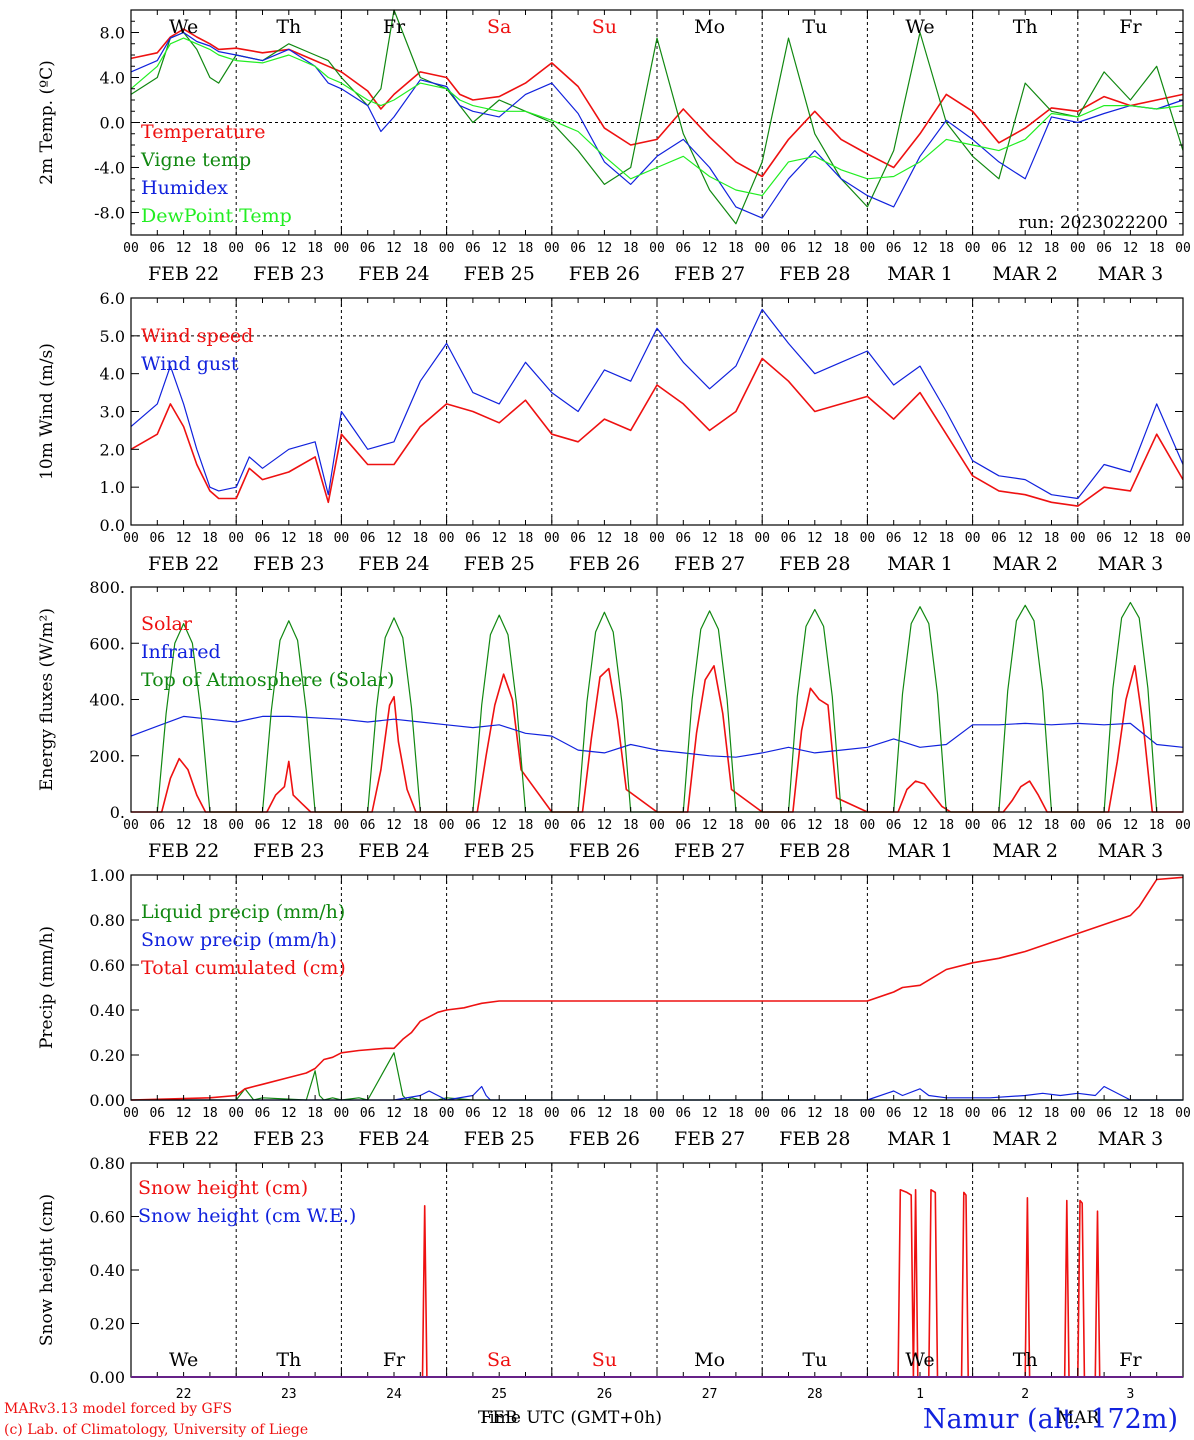 The height and width of the screenshot is (1440, 1194). Describe the element at coordinates (184, 188) in the screenshot. I see `legend-entry: Humidex` at that location.